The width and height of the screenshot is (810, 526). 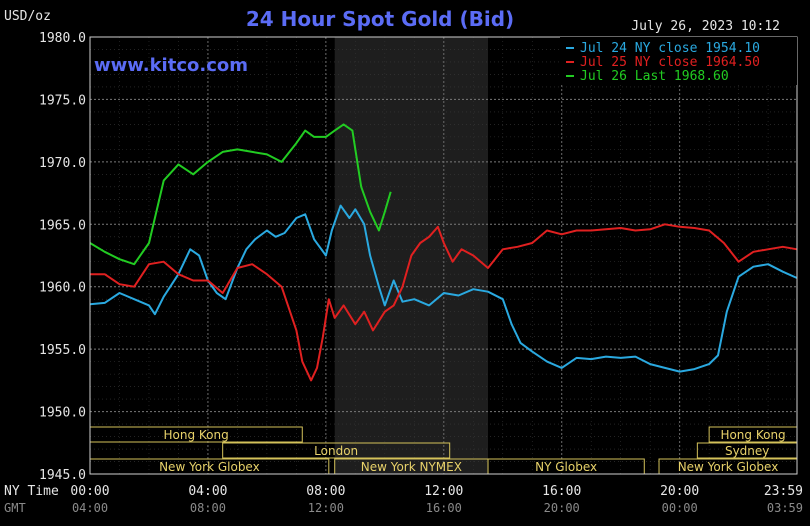 What do you see at coordinates (62, 163) in the screenshot?
I see `y-tick-label: 1970.0` at bounding box center [62, 163].